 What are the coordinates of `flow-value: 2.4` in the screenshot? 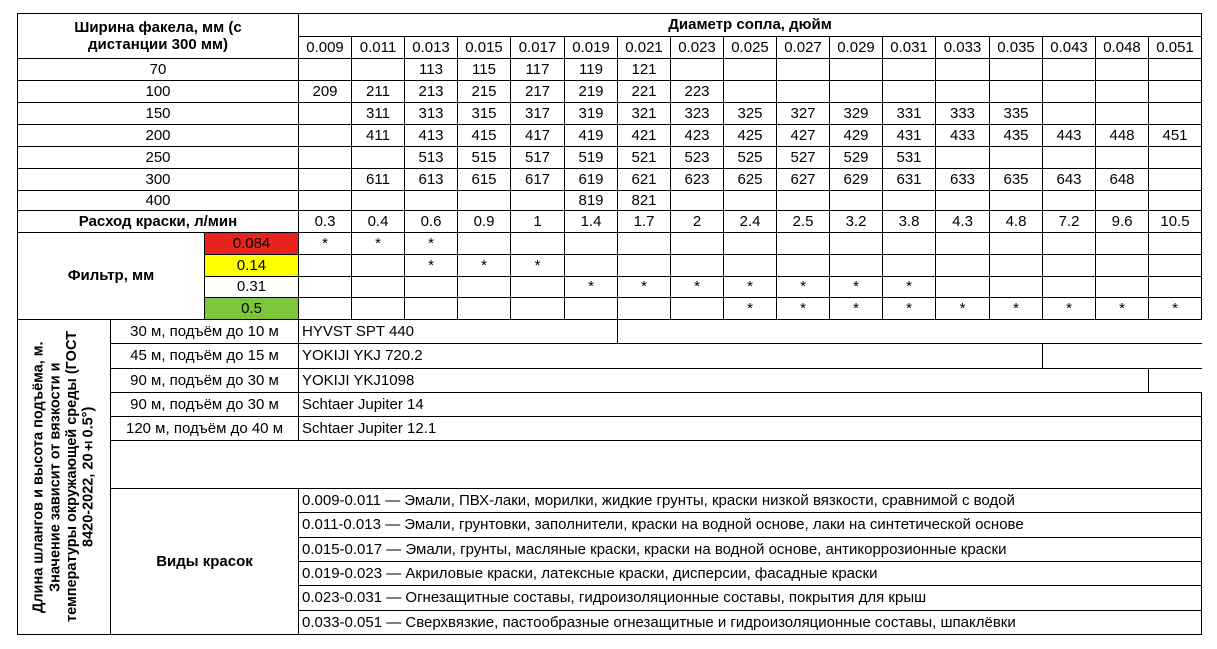 It's located at (750, 221).